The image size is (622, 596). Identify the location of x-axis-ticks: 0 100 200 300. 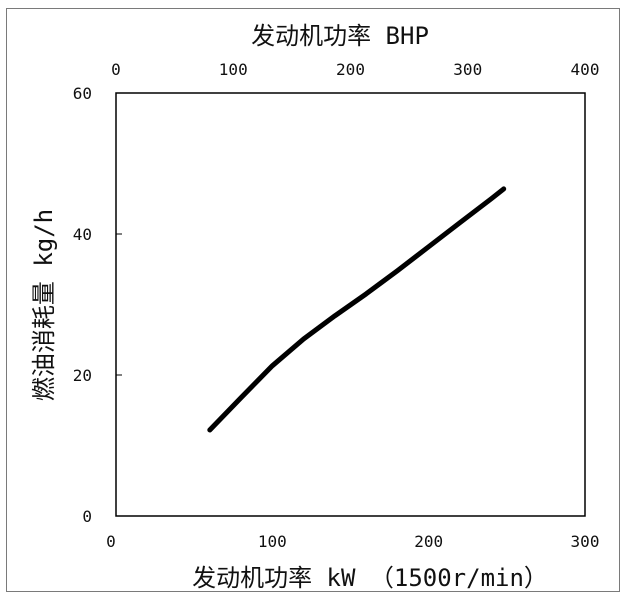
(352, 541).